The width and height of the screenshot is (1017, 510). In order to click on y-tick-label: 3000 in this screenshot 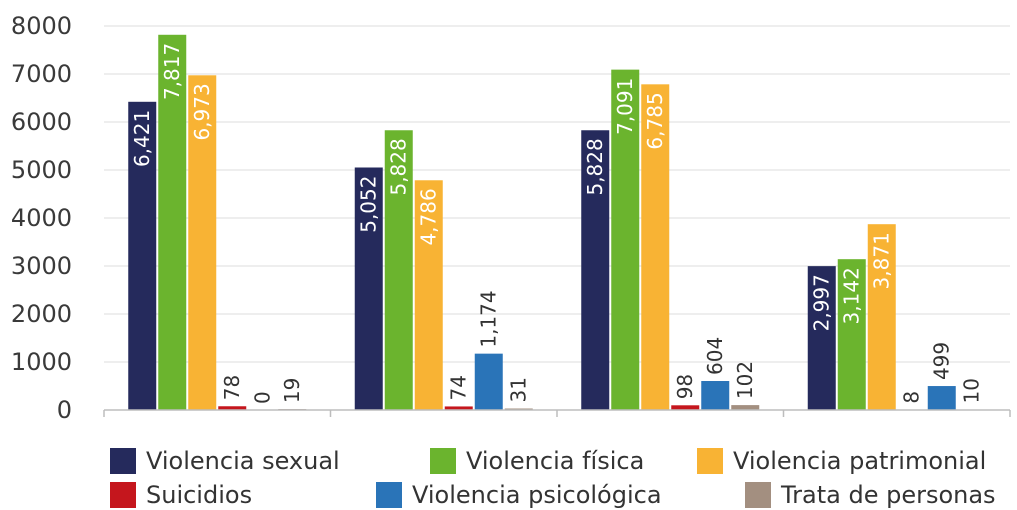, I will do `click(41, 266)`.